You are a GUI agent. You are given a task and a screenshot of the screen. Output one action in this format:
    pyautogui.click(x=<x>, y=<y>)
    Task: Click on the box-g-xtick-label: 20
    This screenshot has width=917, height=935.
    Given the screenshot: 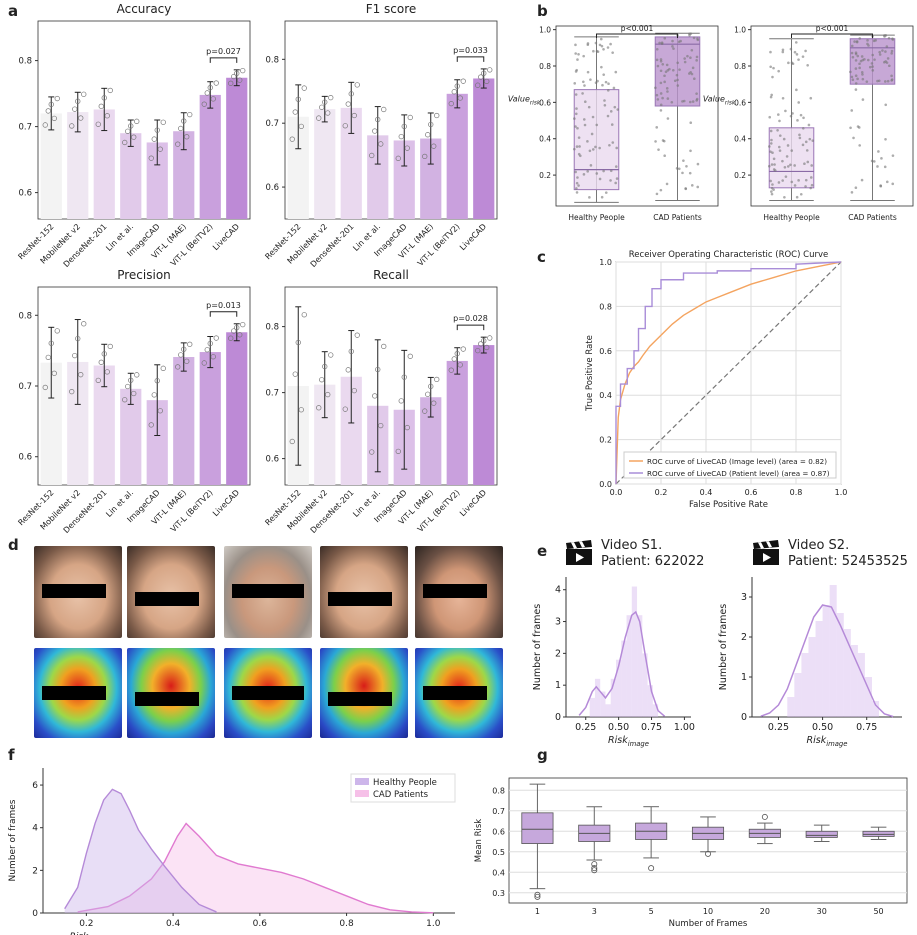 What is the action you would take?
    pyautogui.click(x=765, y=911)
    